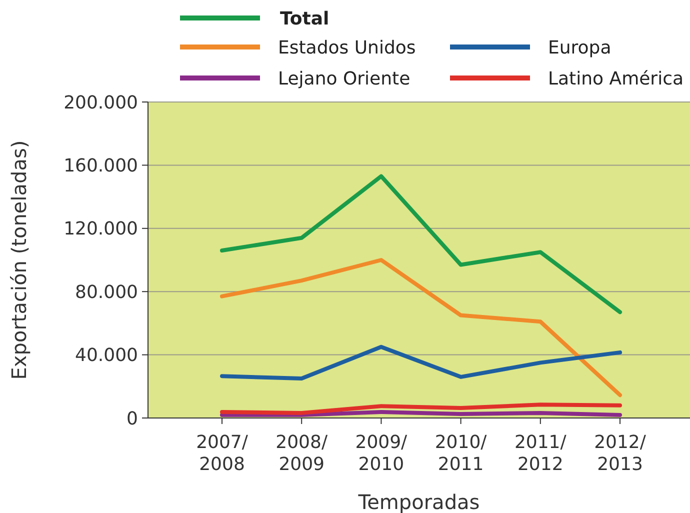 The height and width of the screenshot is (513, 690). Describe the element at coordinates (101, 229) in the screenshot. I see `y-tick-label: 120.000` at that location.